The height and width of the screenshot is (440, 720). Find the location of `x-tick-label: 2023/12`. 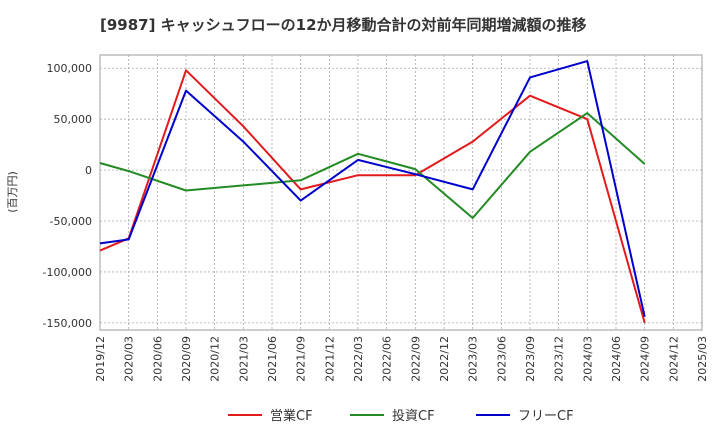

x-tick-label: 2023/12 is located at coordinates (559, 359).